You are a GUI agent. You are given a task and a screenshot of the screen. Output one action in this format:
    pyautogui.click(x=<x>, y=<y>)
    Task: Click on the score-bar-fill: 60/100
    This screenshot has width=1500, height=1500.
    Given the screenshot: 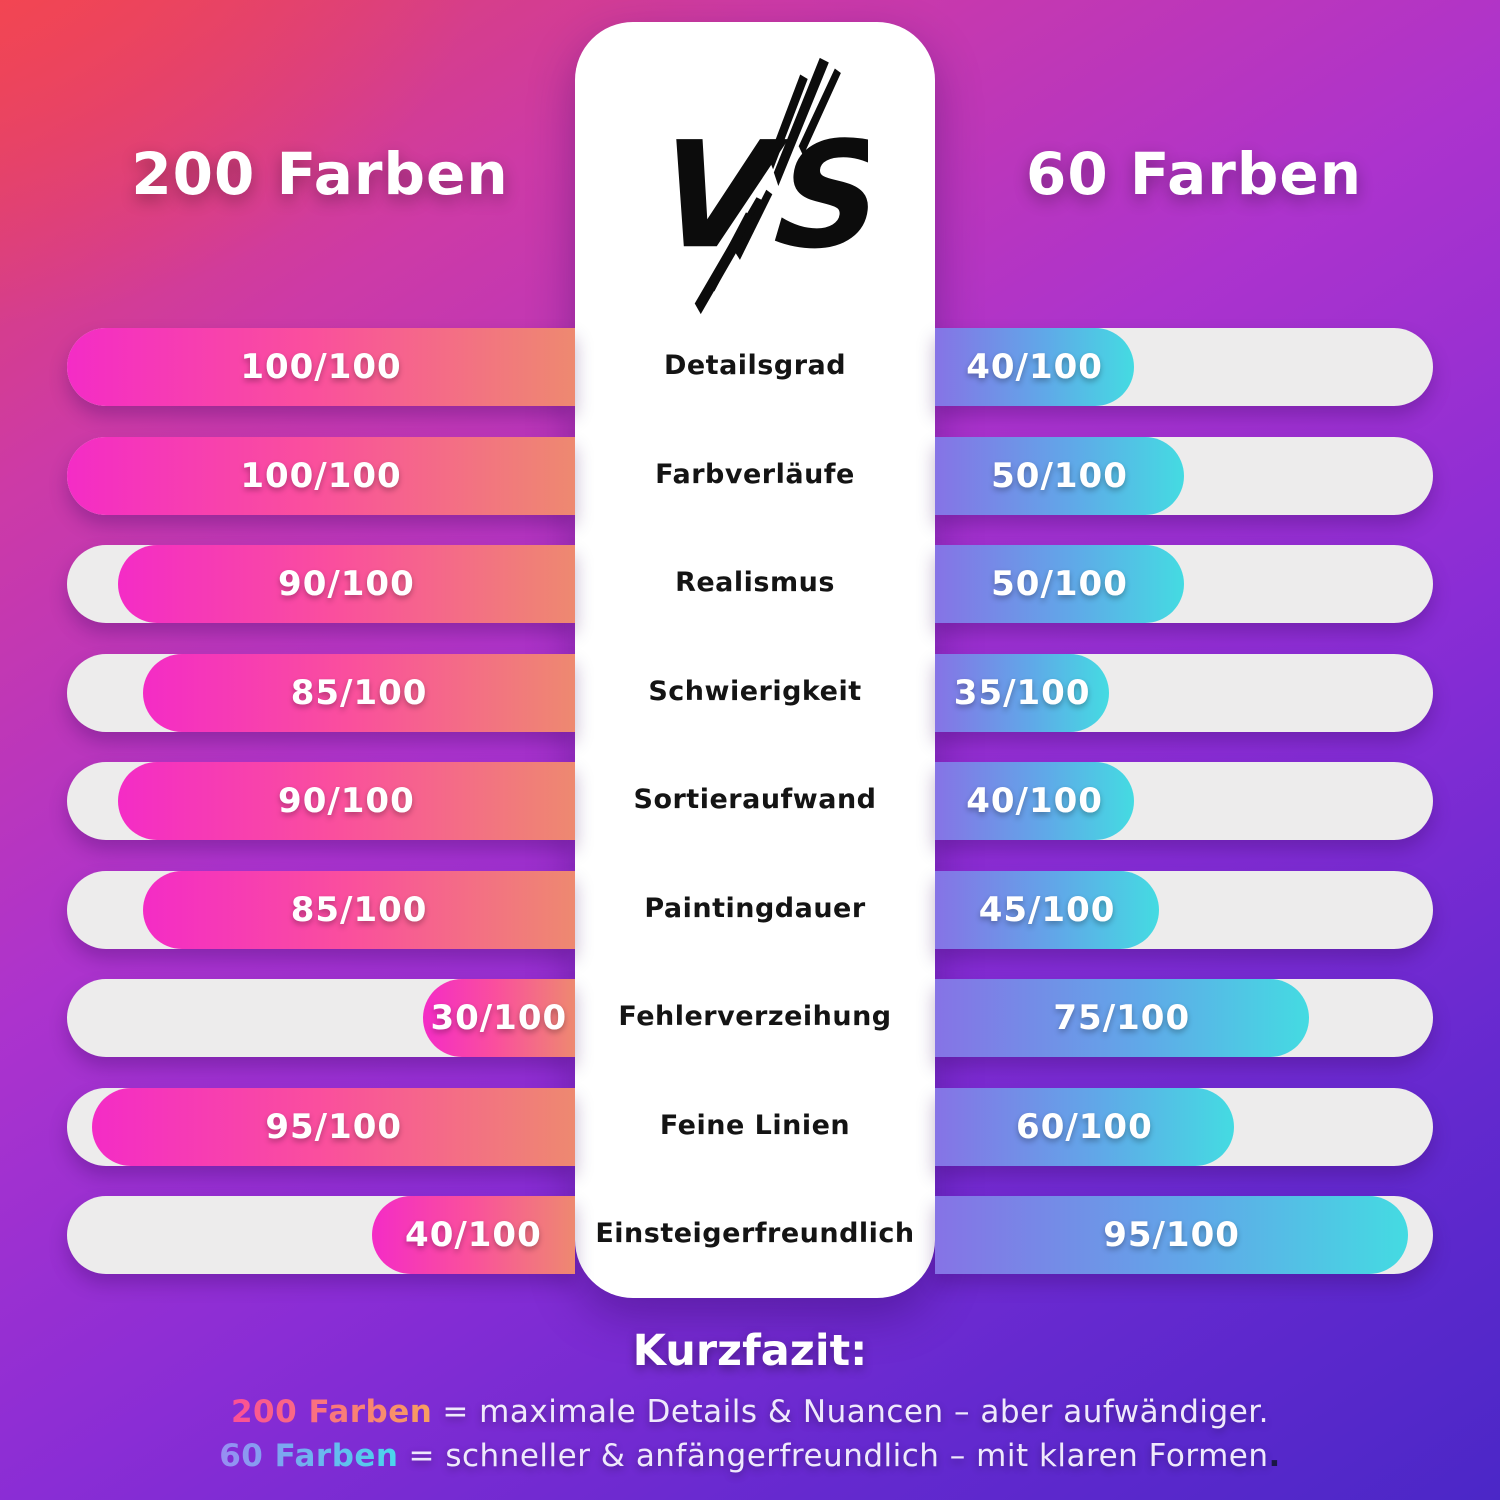 What is the action you would take?
    pyautogui.click(x=1084, y=1127)
    